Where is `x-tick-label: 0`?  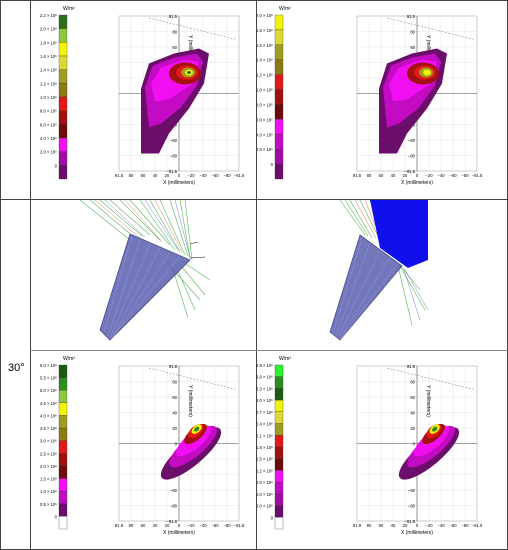 x-tick-label: 0 is located at coordinates (179, 525).